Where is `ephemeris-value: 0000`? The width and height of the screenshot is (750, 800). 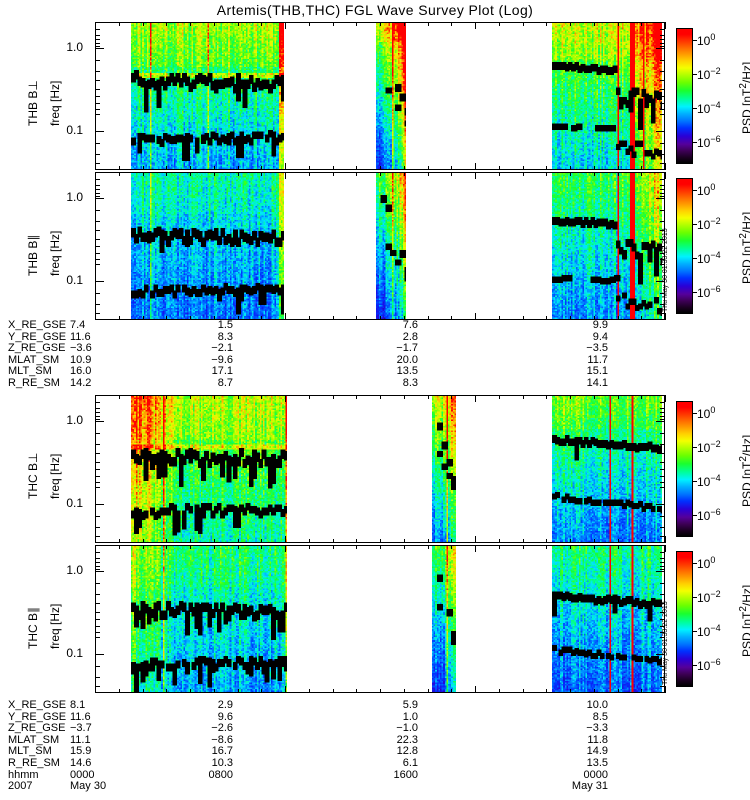
ephemeris-value: 0000 is located at coordinates (82, 774).